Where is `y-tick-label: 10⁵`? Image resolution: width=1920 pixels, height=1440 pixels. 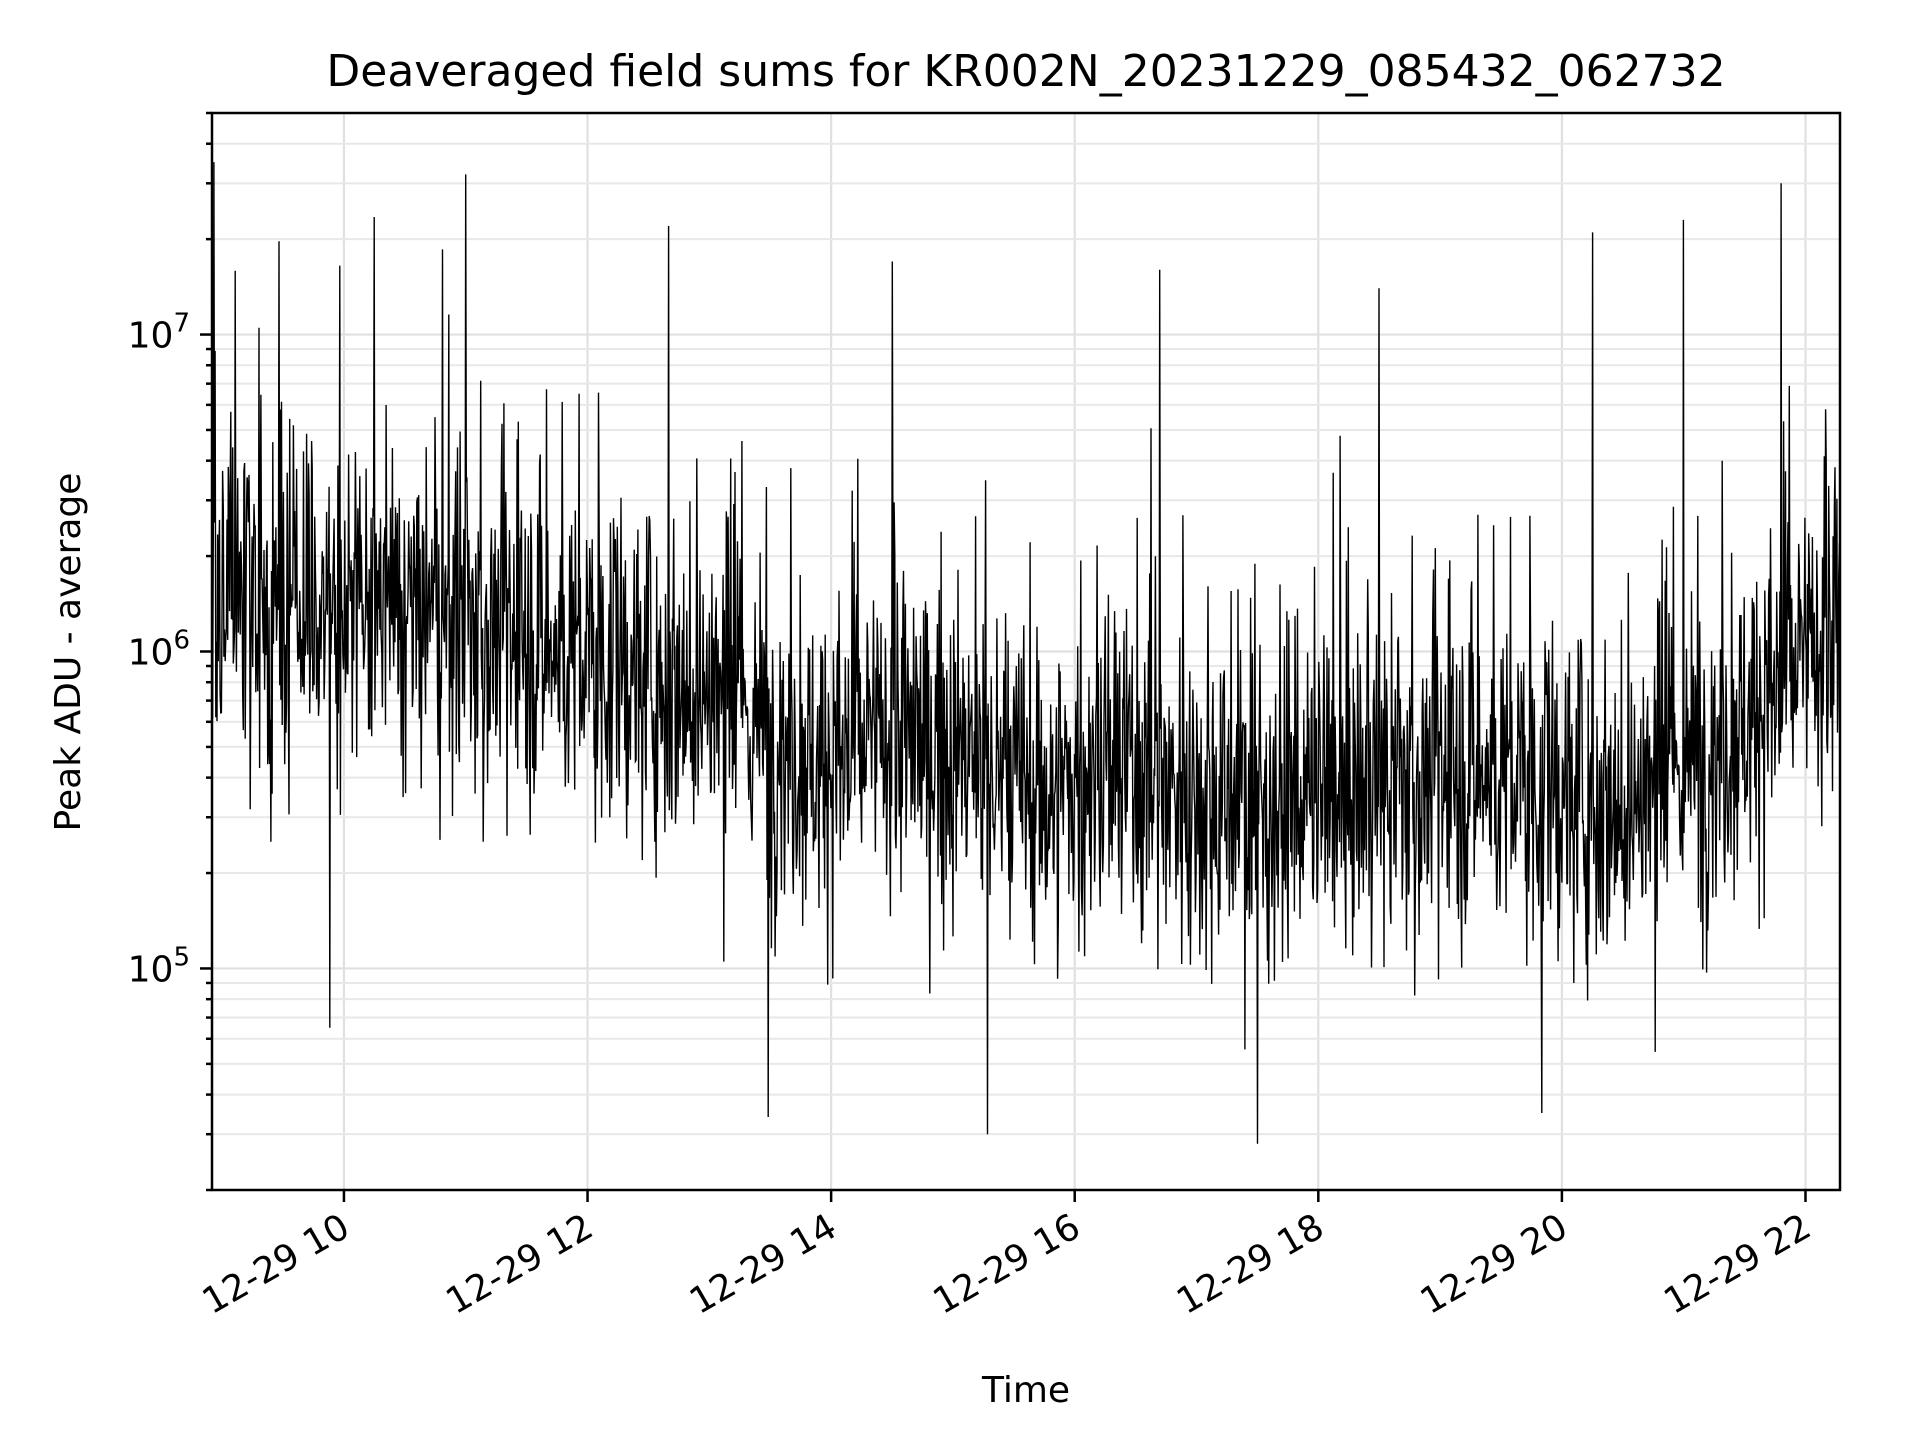 y-tick-label: 10⁵ is located at coordinates (159, 966).